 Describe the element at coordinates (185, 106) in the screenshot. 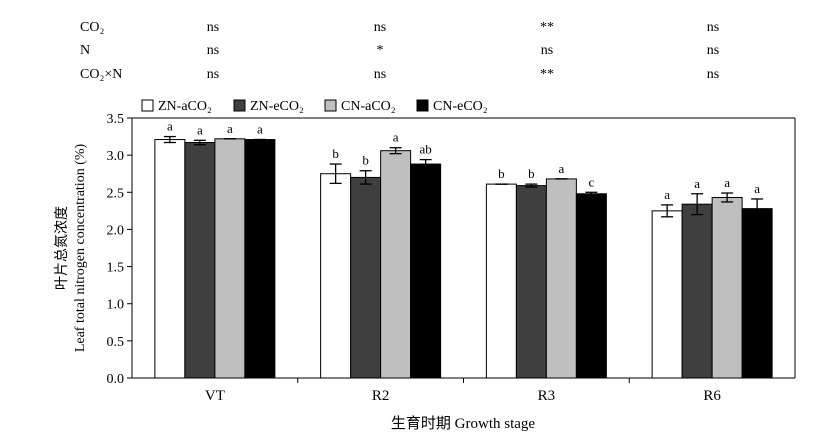

I see `legend-label: ZN-aCO₂` at that location.